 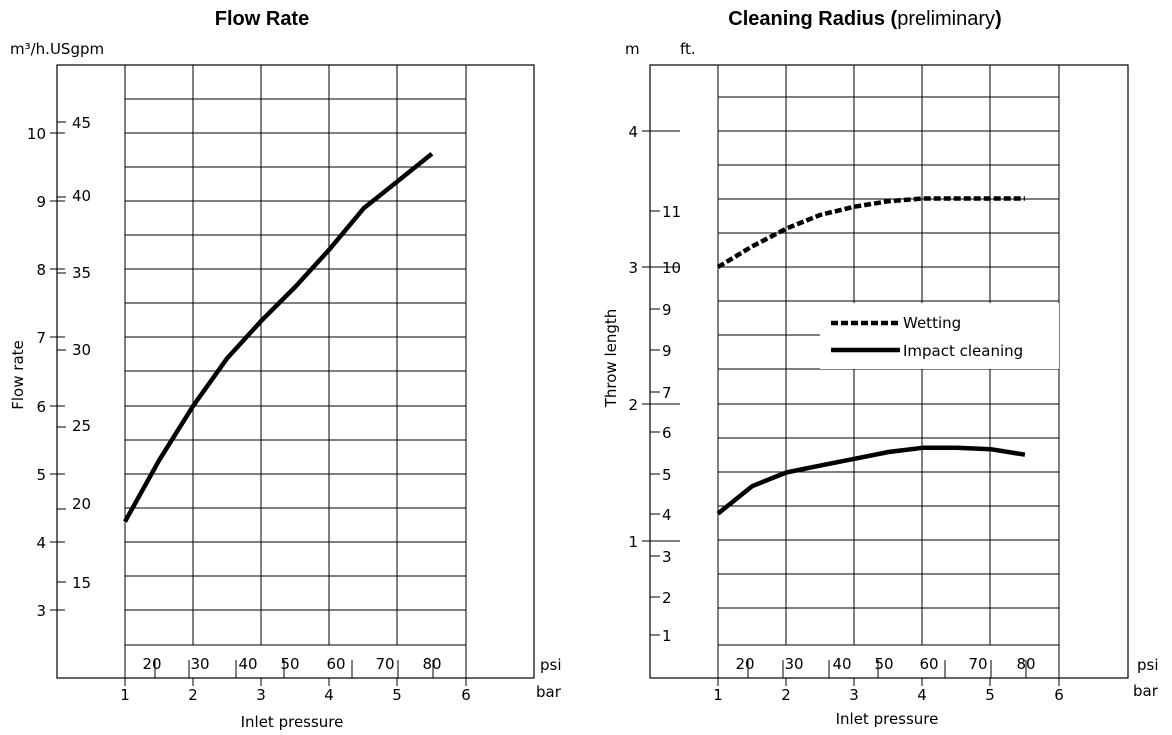 What do you see at coordinates (688, 49) in the screenshot?
I see `cleaning-radius-y-unit-ft: ft.` at bounding box center [688, 49].